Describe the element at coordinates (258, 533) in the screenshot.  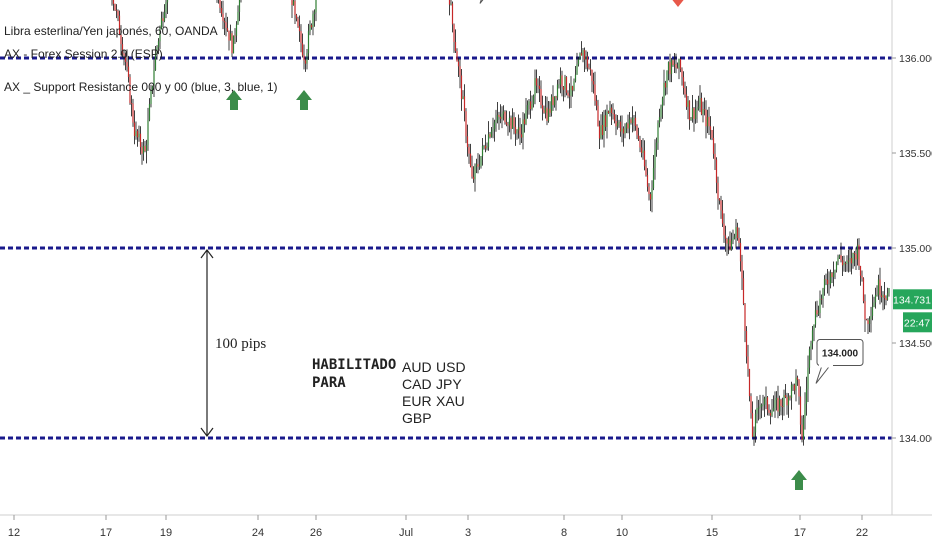
I see `x-tick-label: 24` at that location.